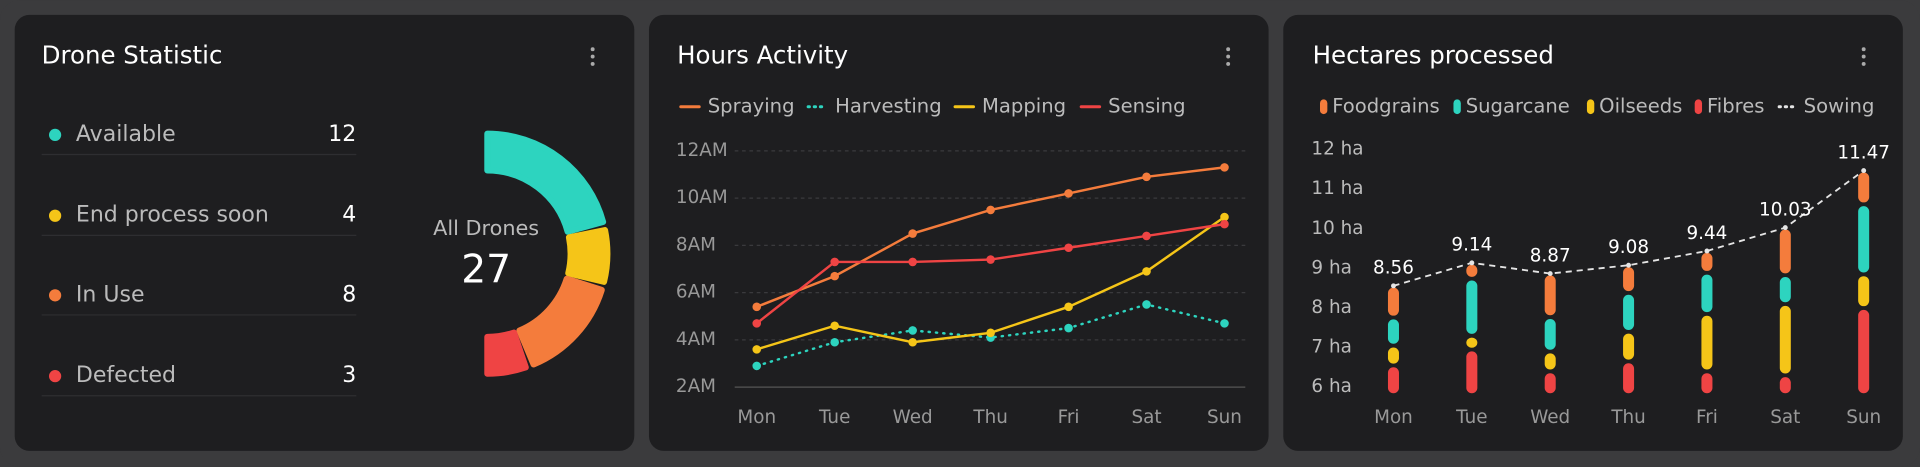  I want to click on y-tick-label: 12 ha, so click(1337, 149).